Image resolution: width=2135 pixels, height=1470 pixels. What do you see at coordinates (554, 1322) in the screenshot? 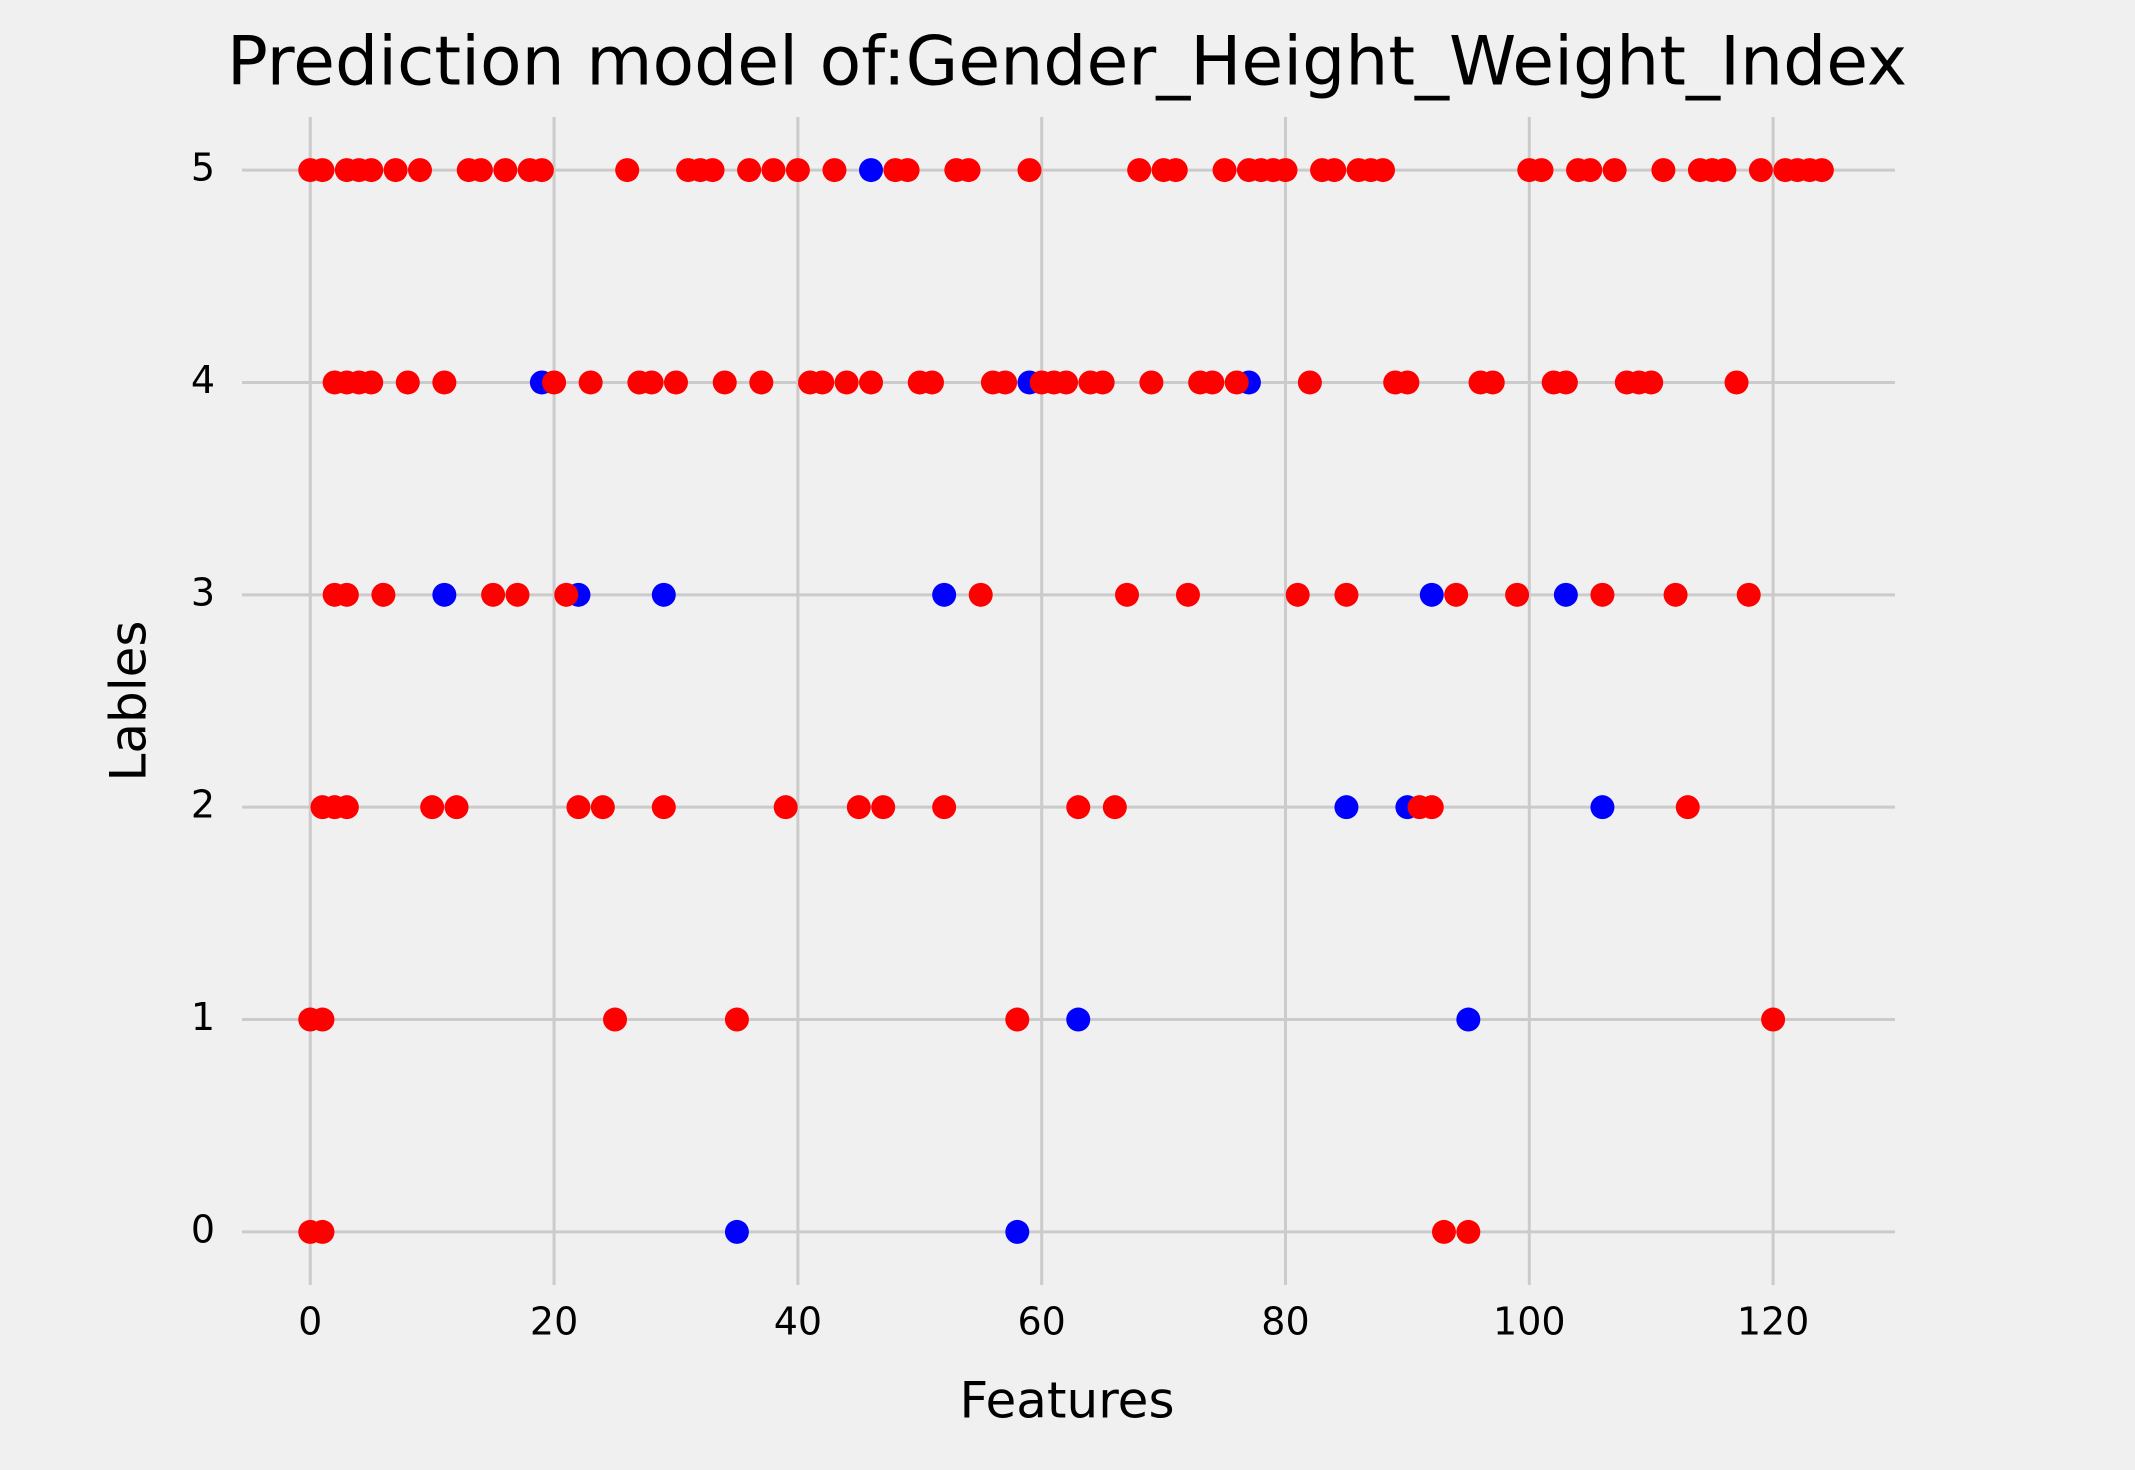
I see `x-tick-label: 20` at bounding box center [554, 1322].